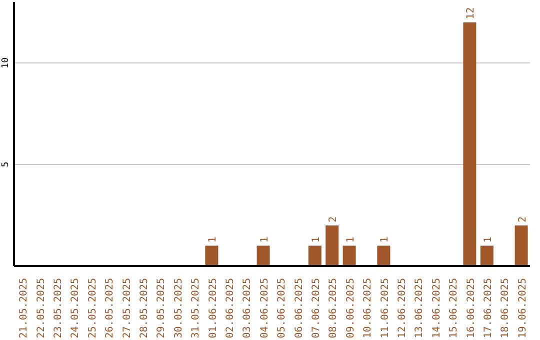 This screenshot has height=340, width=540. I want to click on x-tick-label: 07.06.2025, so click(316, 308).